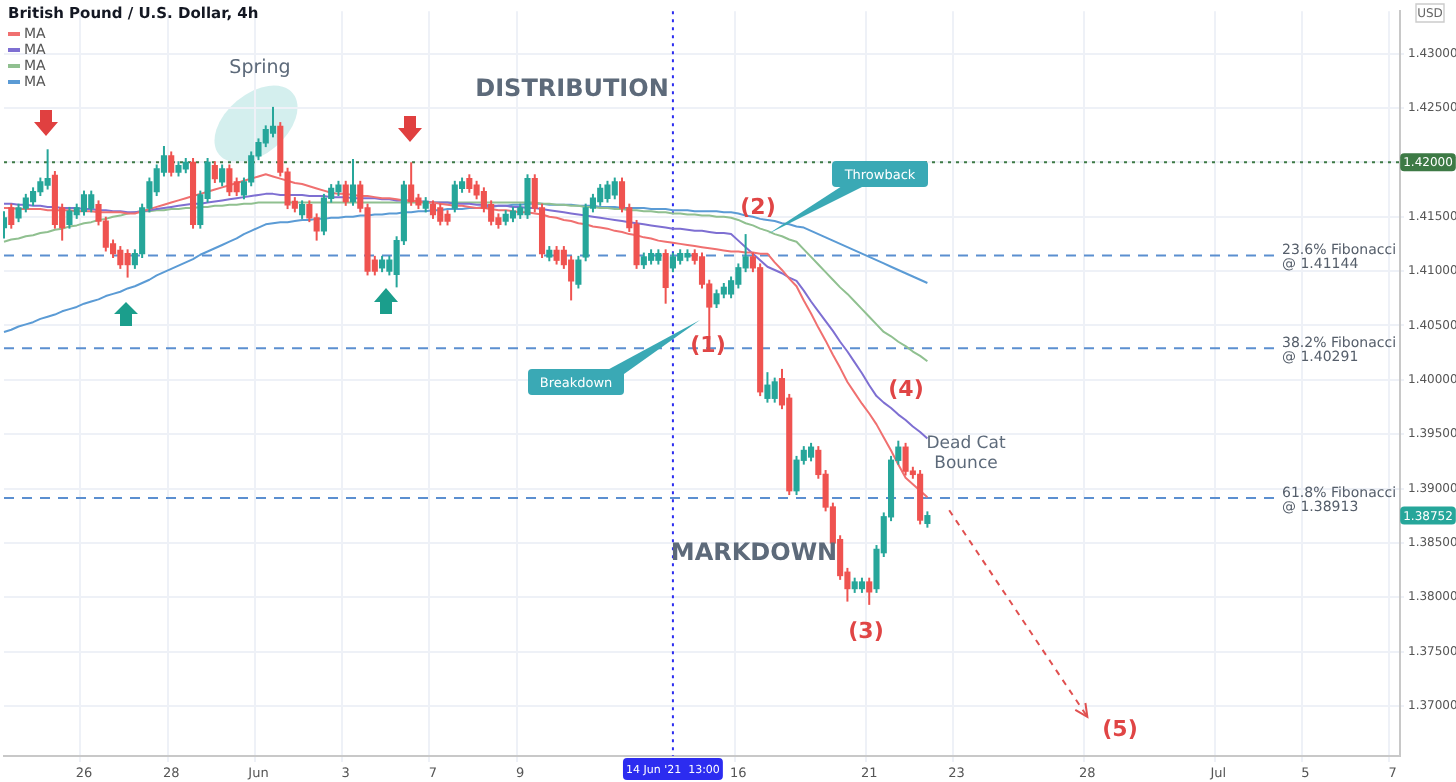 This screenshot has width=1456, height=782. I want to click on annotation: (3), so click(866, 630).